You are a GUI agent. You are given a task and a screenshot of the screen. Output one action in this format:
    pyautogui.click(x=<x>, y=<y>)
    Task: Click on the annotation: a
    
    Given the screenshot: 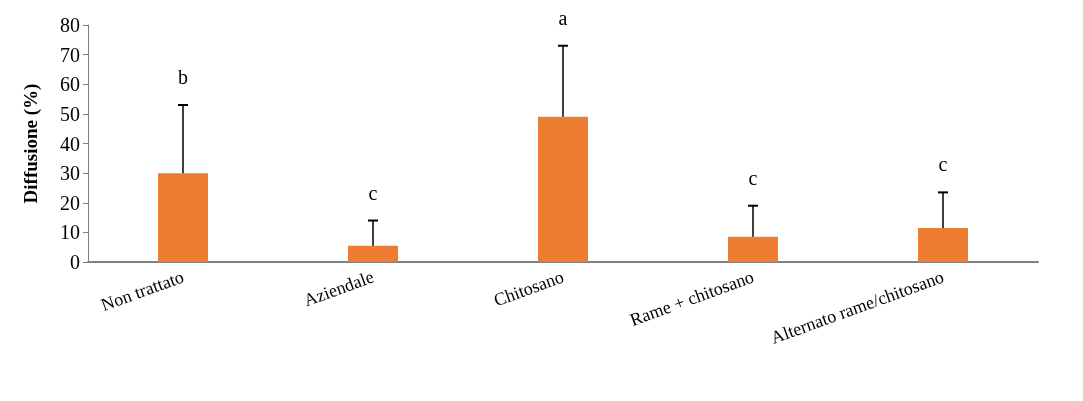 What is the action you would take?
    pyautogui.click(x=563, y=17)
    